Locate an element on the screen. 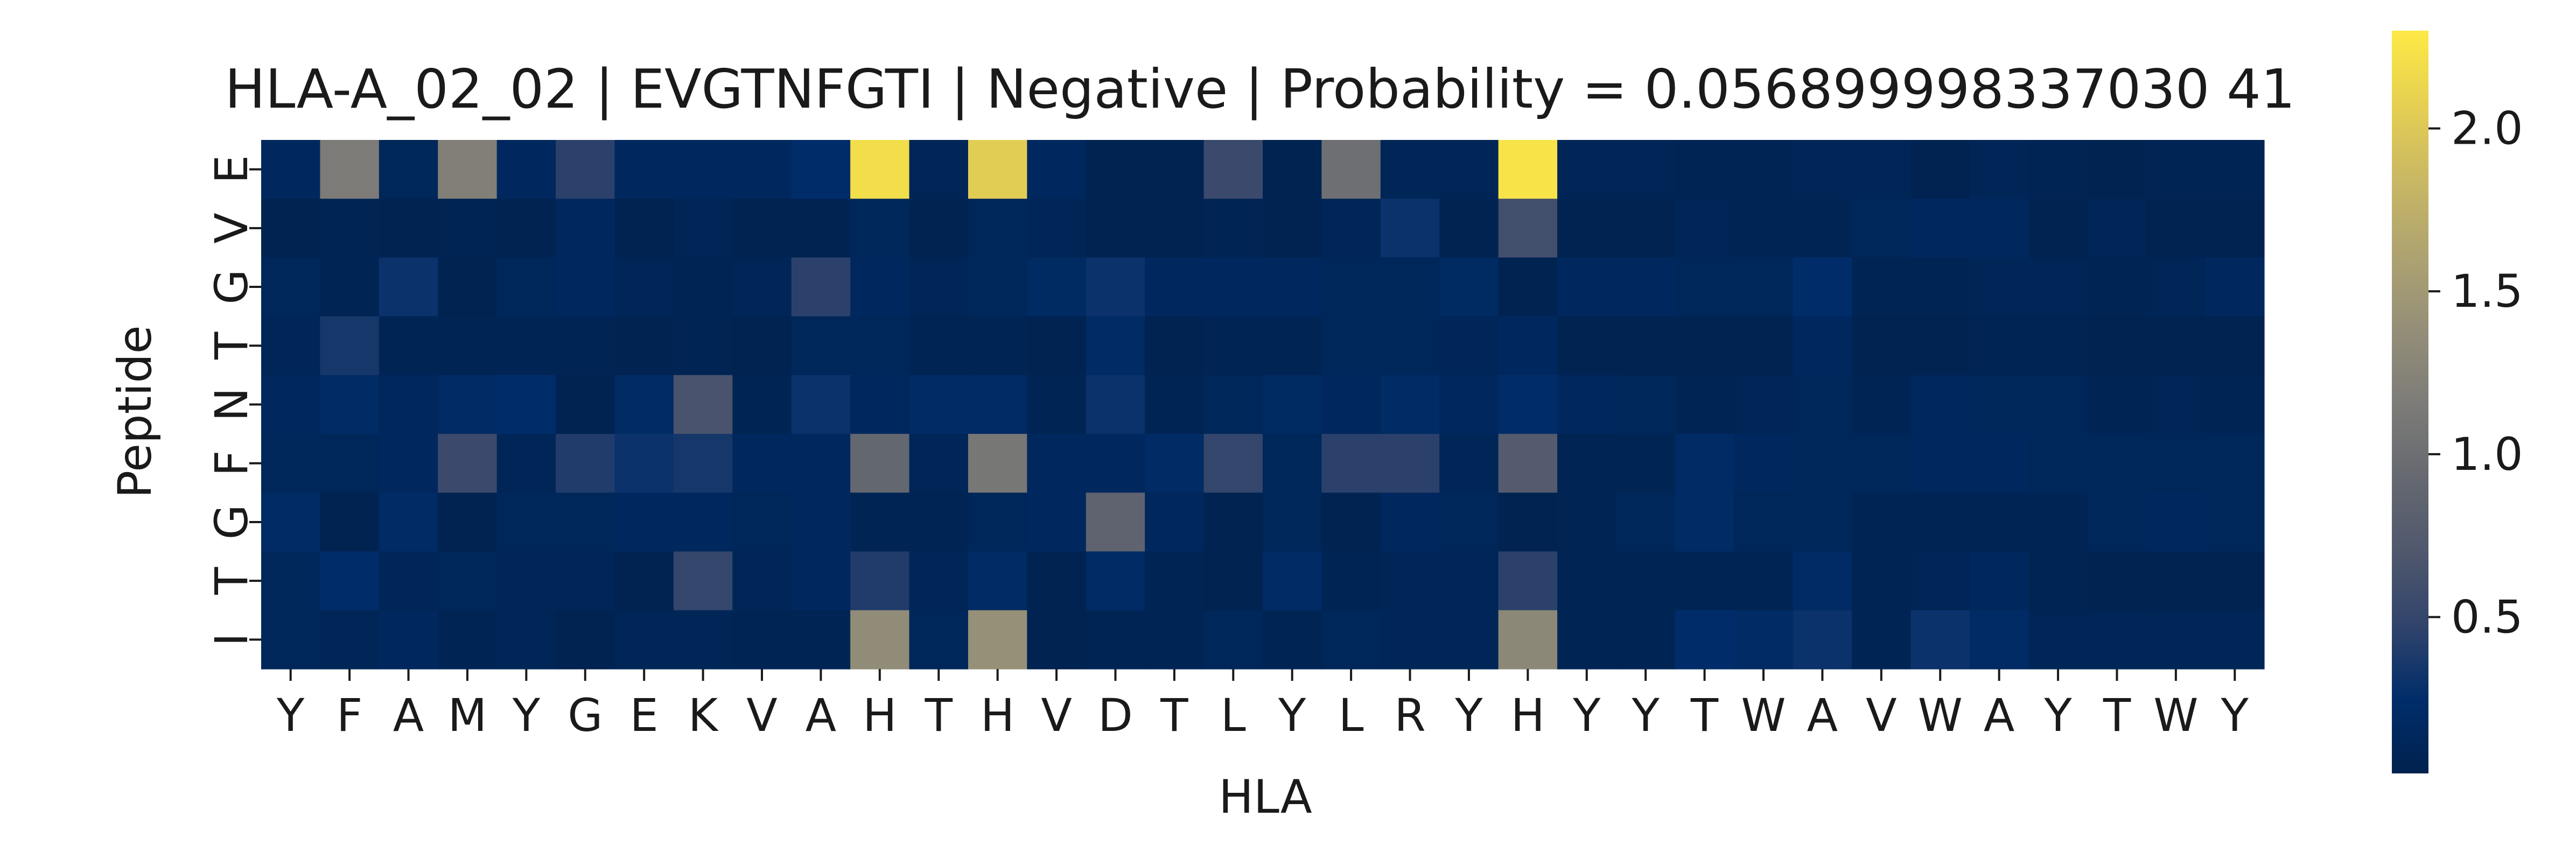 The image size is (2576, 859). colorbar-tick-label: 2.0 is located at coordinates (2487, 128).